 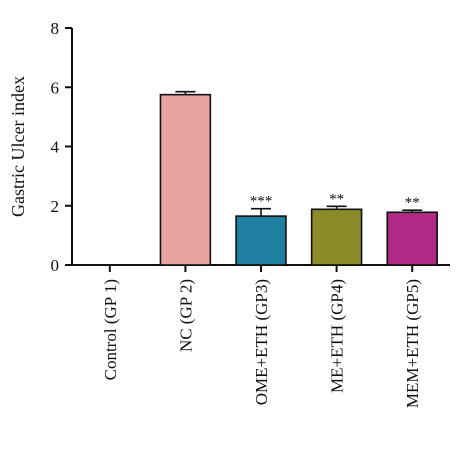 I want to click on x-tick-label: NC (GP 2), so click(x=185, y=315).